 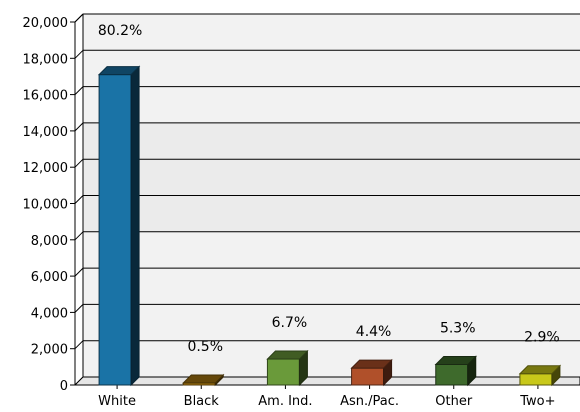 I want to click on y-tick-label: 6,000, so click(x=49, y=277).